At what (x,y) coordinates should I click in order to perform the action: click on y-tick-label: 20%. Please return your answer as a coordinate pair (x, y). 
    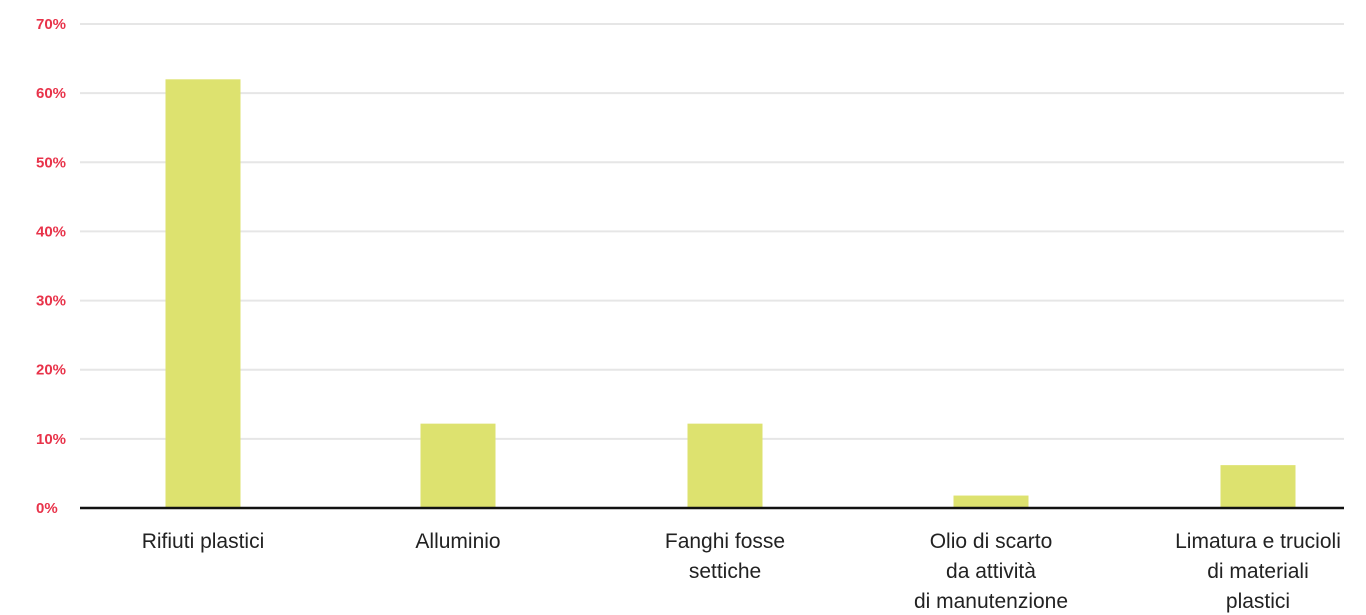
    Looking at the image, I should click on (51, 370).